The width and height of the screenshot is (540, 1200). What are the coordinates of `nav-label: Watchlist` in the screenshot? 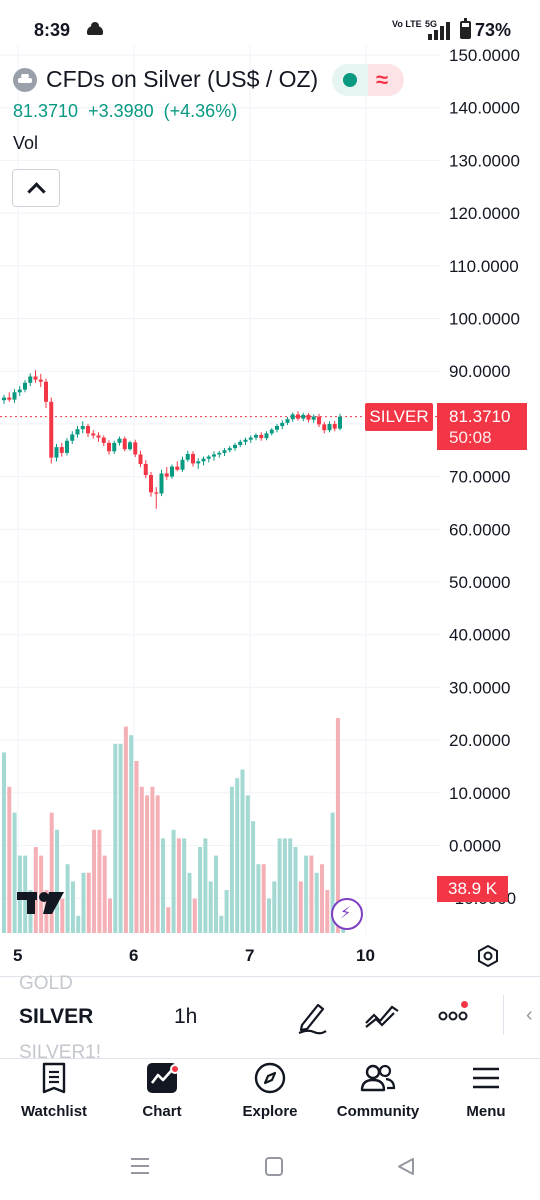 It's located at (54, 1111).